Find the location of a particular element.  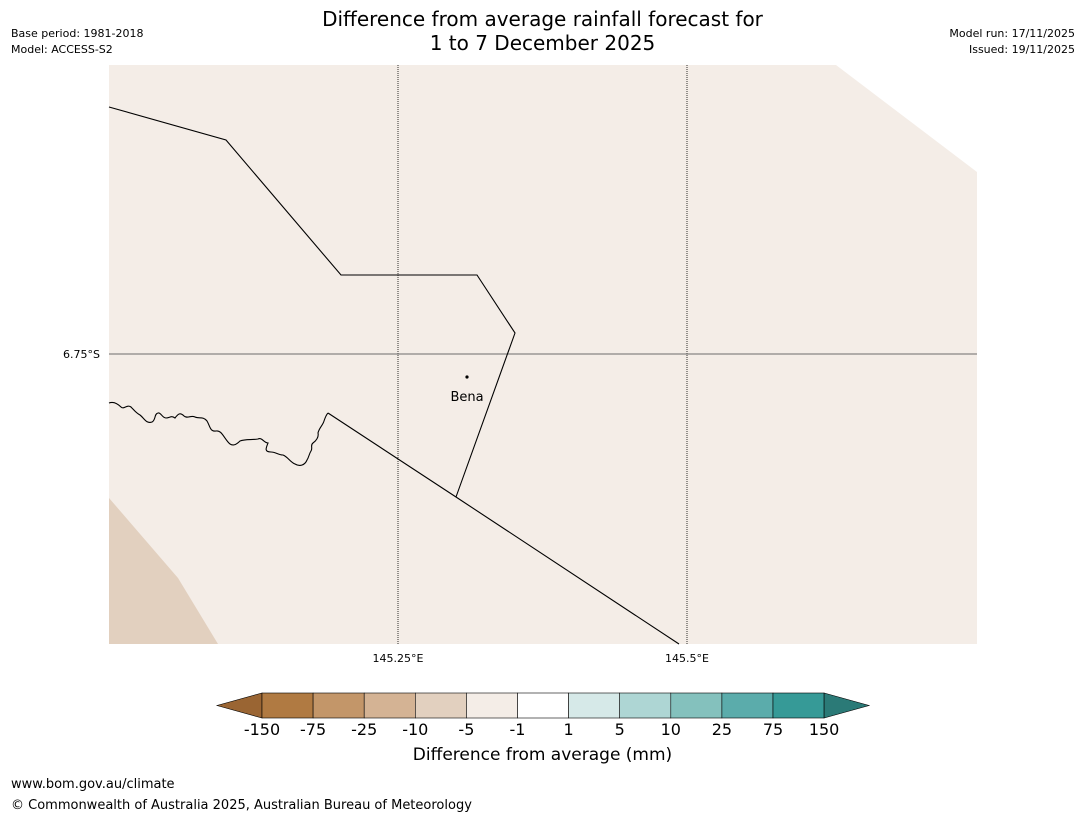

left-metadata: Base period: 1981-2018 Model: ACCESS-S2 is located at coordinates (77, 42).